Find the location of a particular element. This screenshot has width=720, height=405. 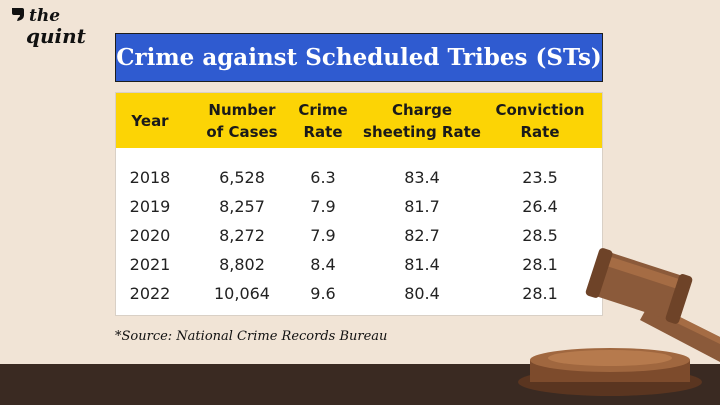

table-cell-number-of-cases: 10,064 is located at coordinates (242, 293).